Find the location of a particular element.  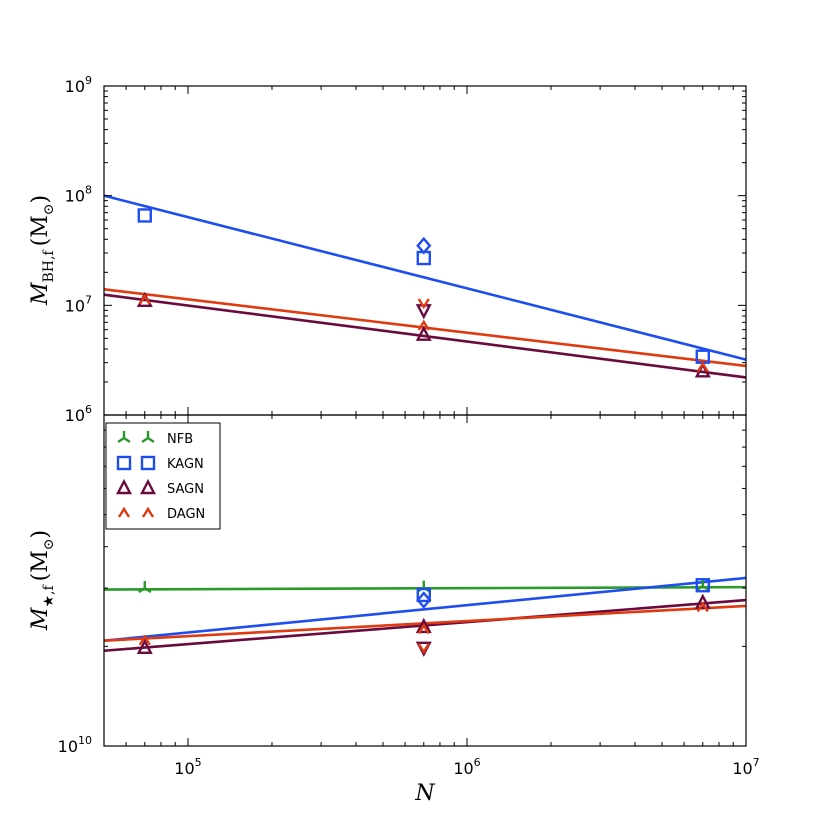

bottom-y-axis-label: M★,f (M⊙) is located at coordinates (42, 580).